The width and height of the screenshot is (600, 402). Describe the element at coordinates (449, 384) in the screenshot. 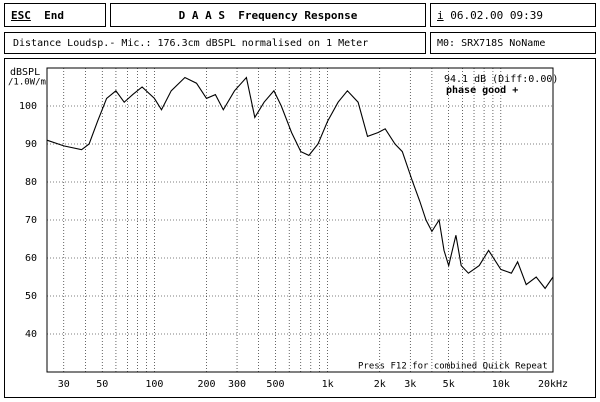

I see `x-tick-label: 5k` at that location.